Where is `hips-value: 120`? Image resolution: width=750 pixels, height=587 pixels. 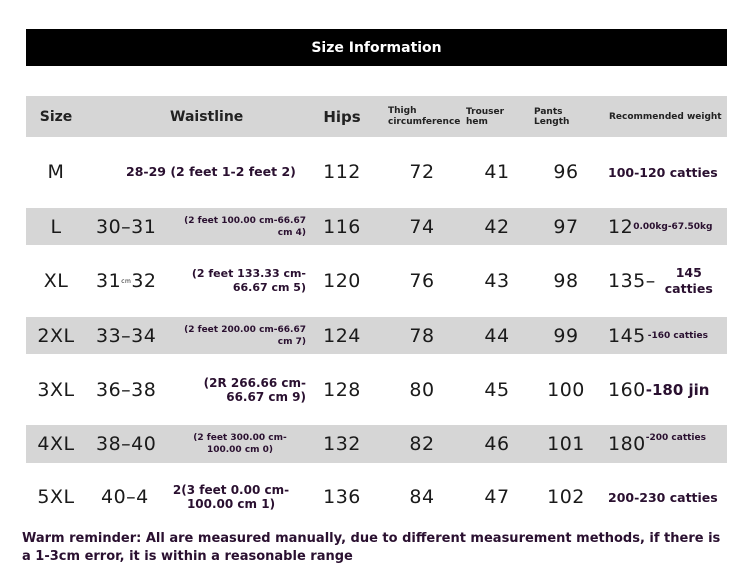
hips-value: 120 is located at coordinates (342, 281).